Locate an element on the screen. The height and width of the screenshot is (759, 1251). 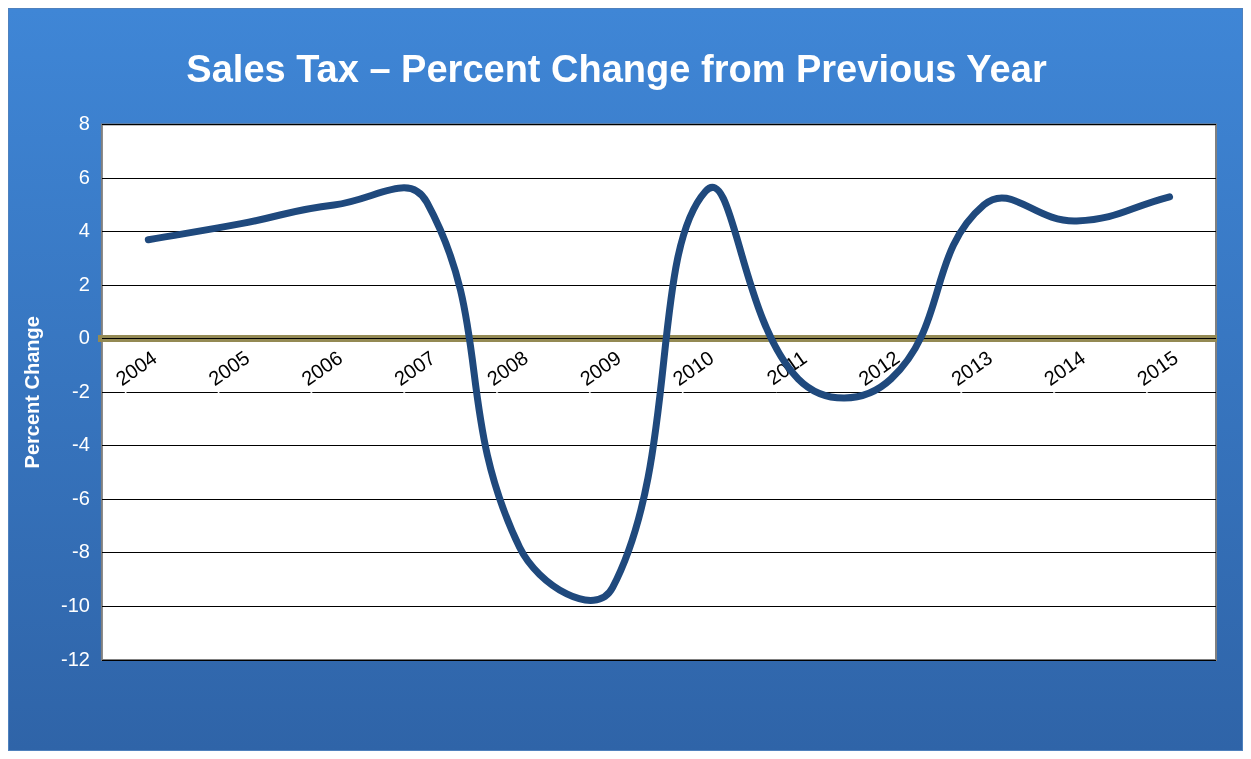
y-tick-label: -8 is located at coordinates (81, 551).